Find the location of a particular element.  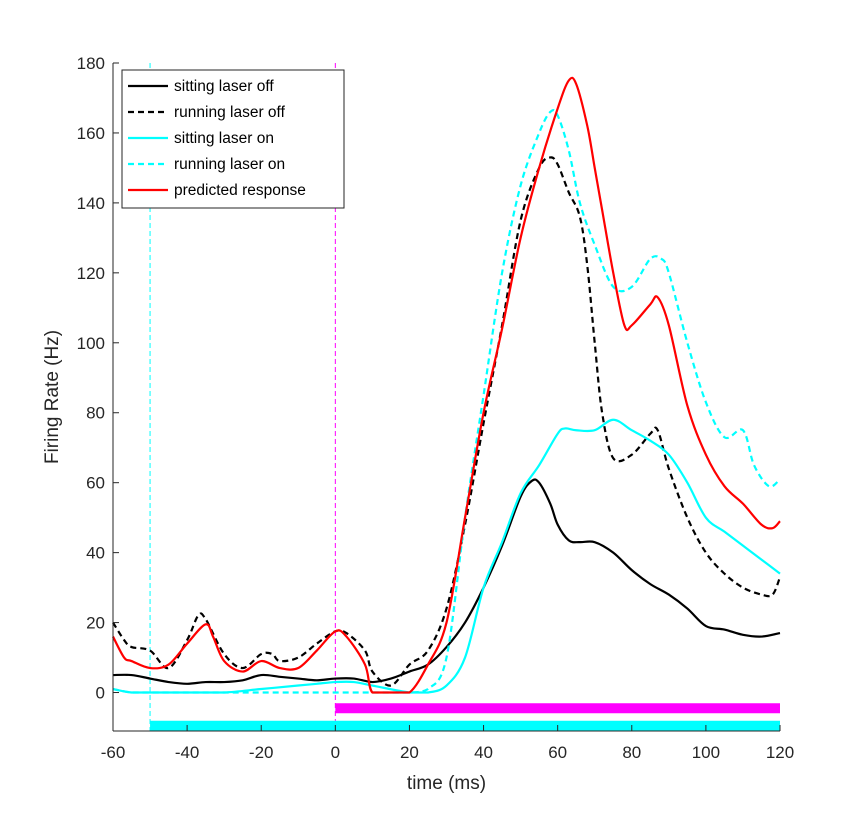

x-tick-label: 40 is located at coordinates (483, 752).